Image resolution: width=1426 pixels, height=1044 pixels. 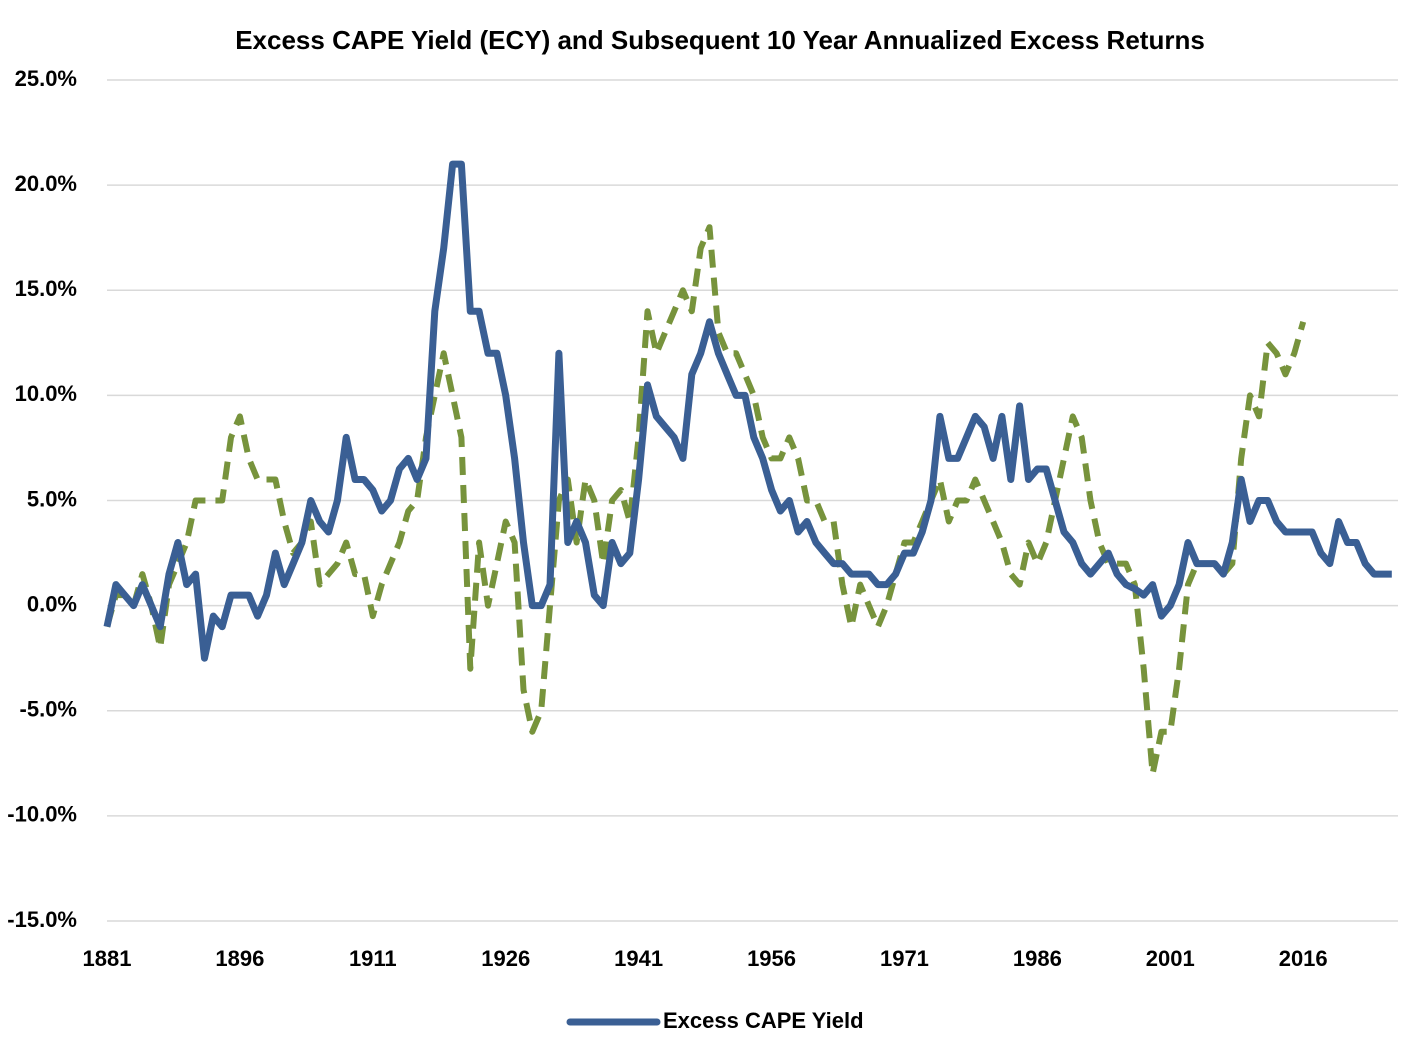 What do you see at coordinates (46, 288) in the screenshot?
I see `y-tick-label: 15.0%` at bounding box center [46, 288].